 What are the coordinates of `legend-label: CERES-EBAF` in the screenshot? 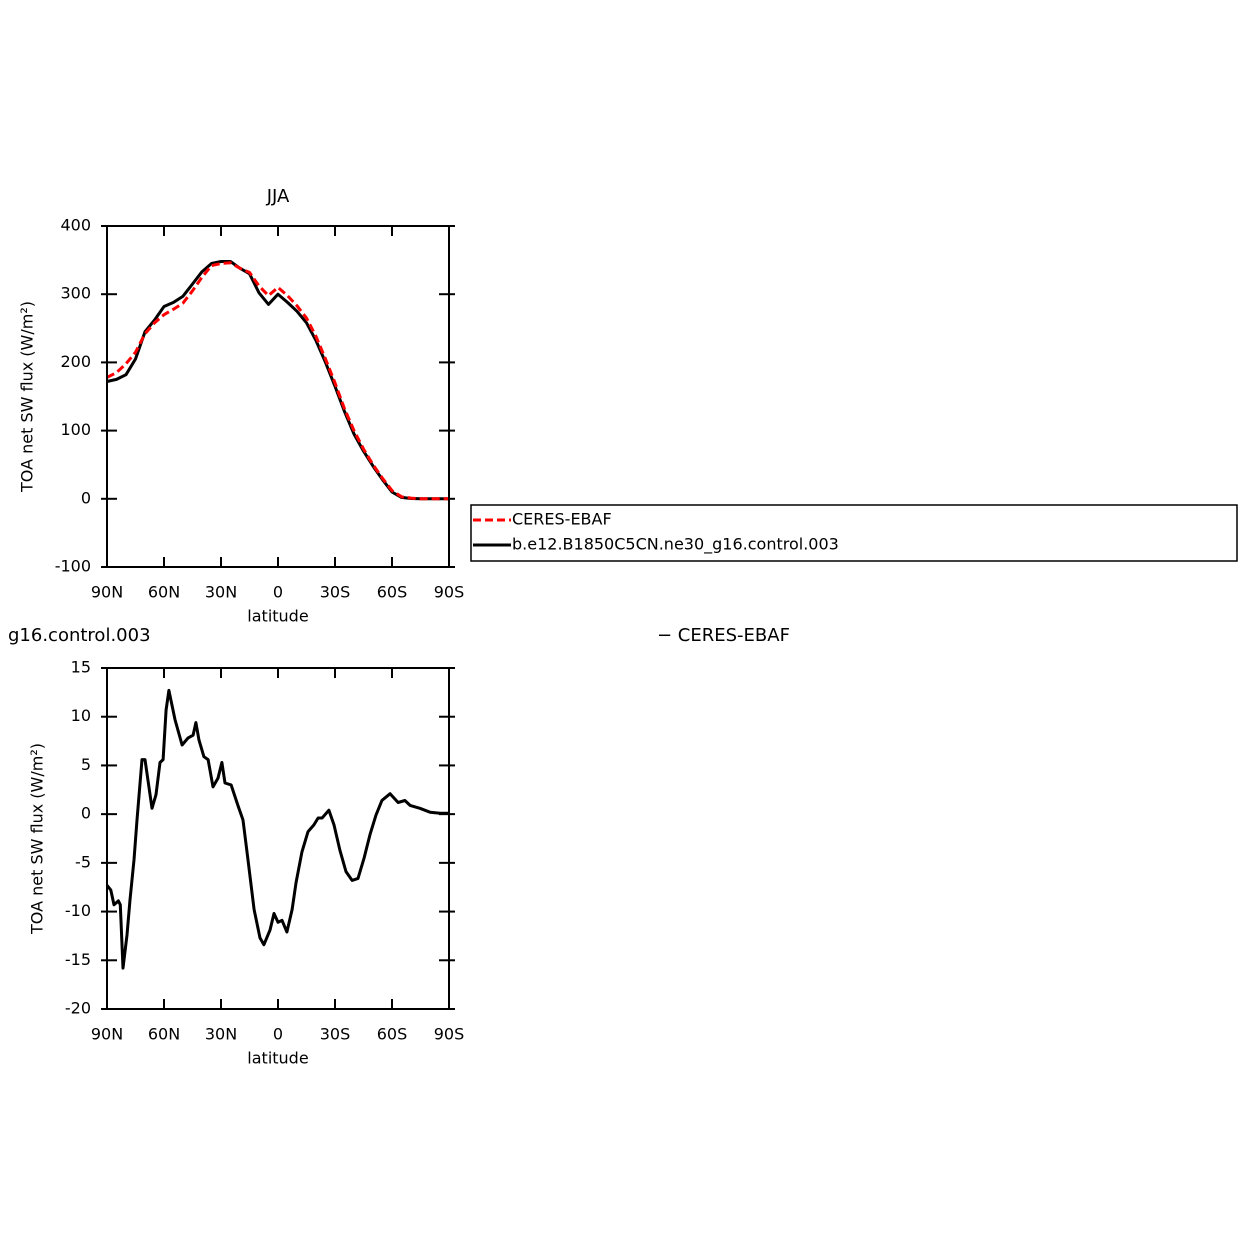 It's located at (562, 519).